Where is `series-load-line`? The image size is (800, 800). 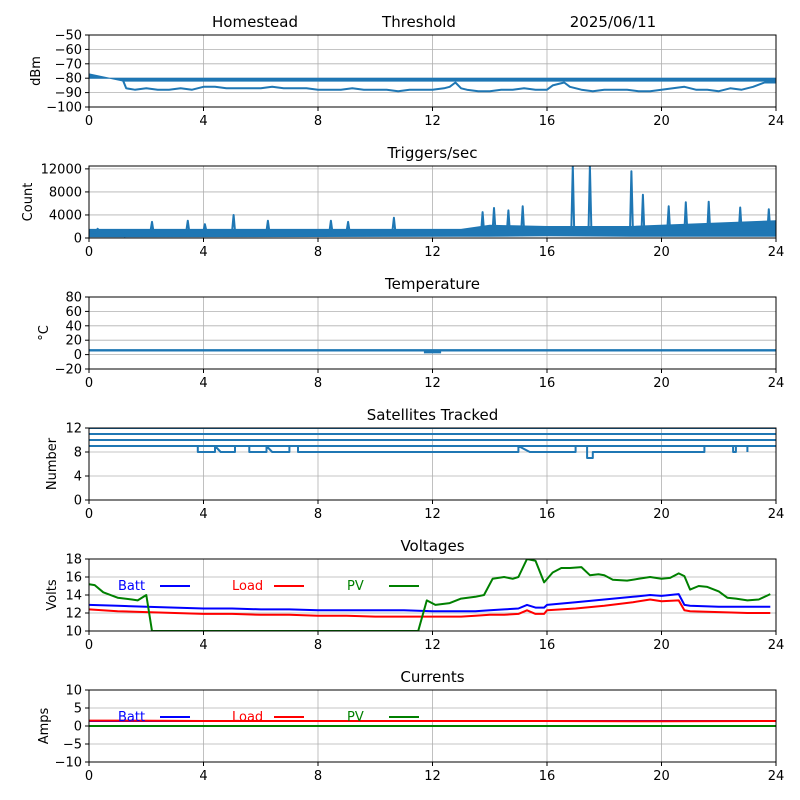
series-load-line is located at coordinates (430, 608).